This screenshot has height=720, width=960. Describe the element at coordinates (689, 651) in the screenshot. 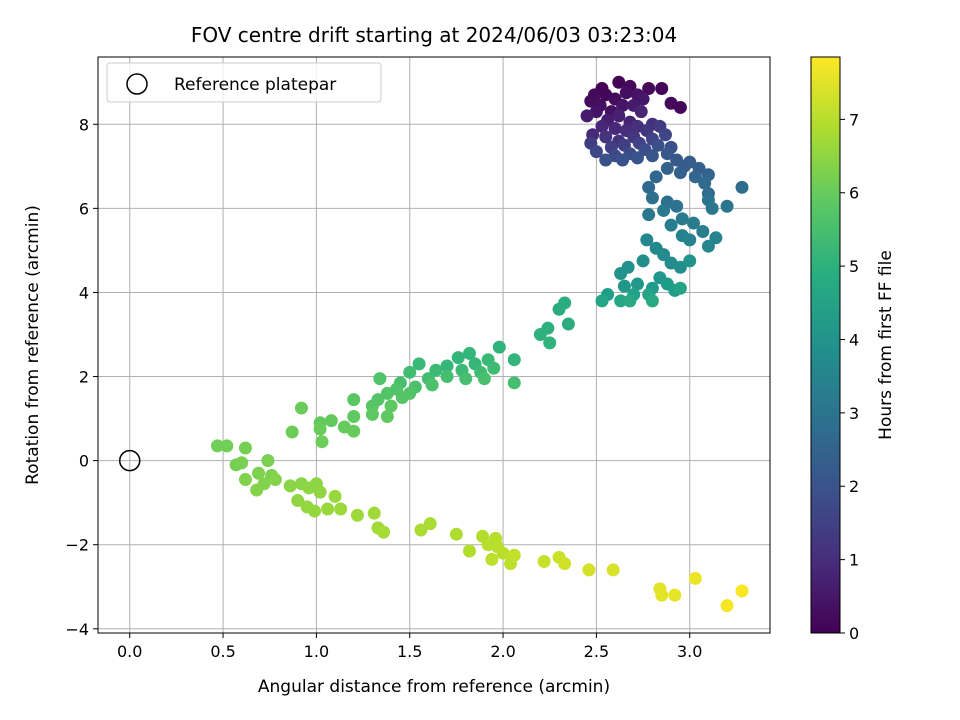

I see `x-tick-label: 3.0` at that location.